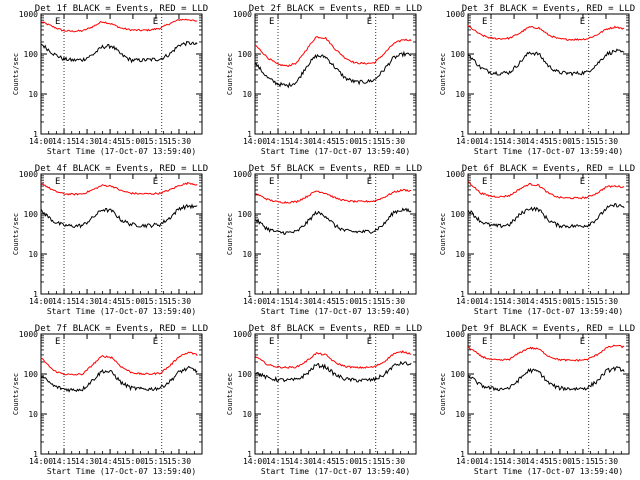 The height and width of the screenshot is (480, 640). What do you see at coordinates (121, 329) in the screenshot?
I see `chart-title: Det 7f BLACK = Events, RED = LLD` at bounding box center [121, 329].